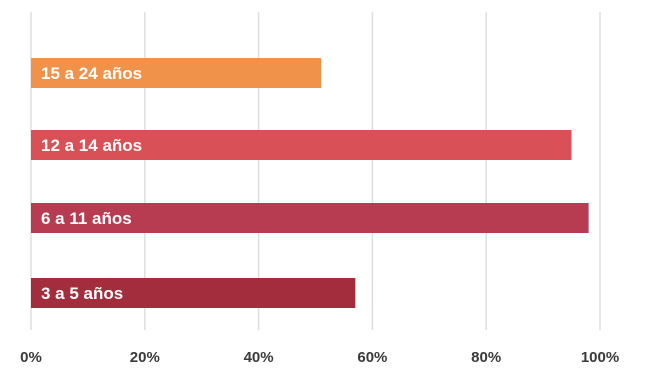 The width and height of the screenshot is (652, 371). I want to click on x-tick-label: 0%, so click(31, 357).